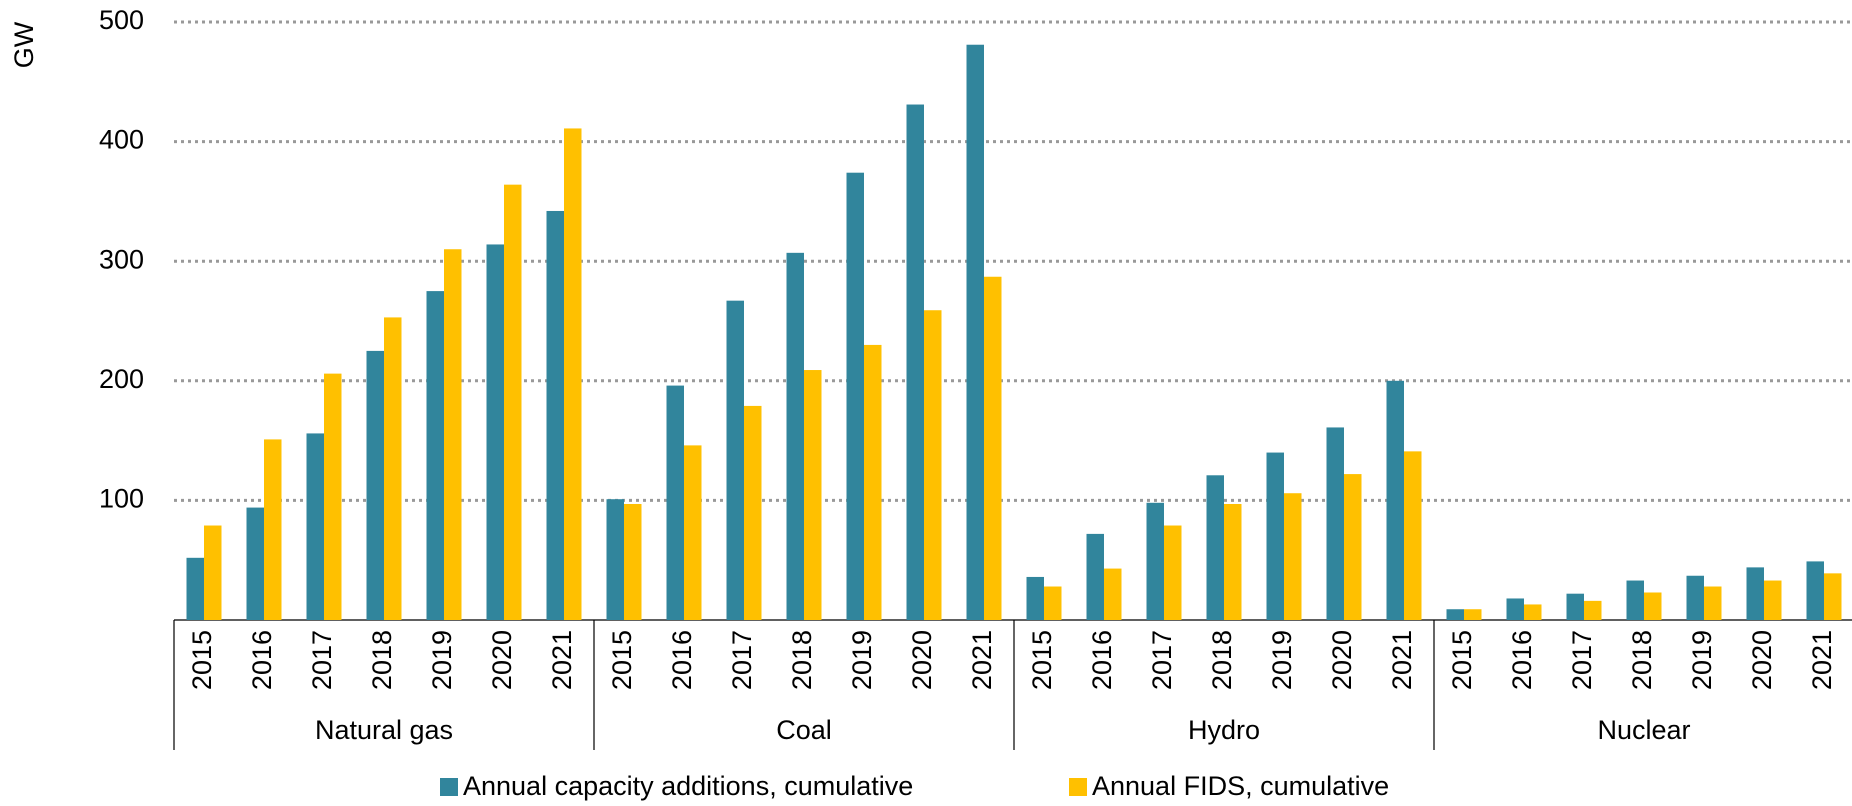 The height and width of the screenshot is (806, 1852). I want to click on y-tick-label: 500, so click(121, 20).